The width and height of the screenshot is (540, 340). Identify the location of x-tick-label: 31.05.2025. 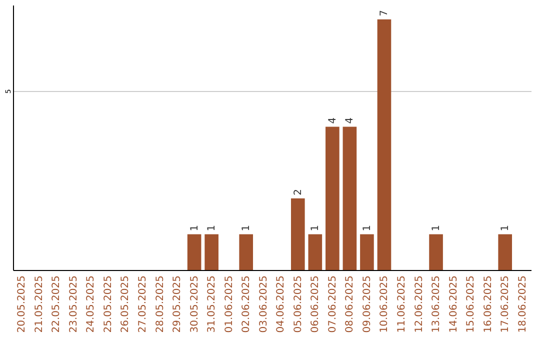
(212, 304).